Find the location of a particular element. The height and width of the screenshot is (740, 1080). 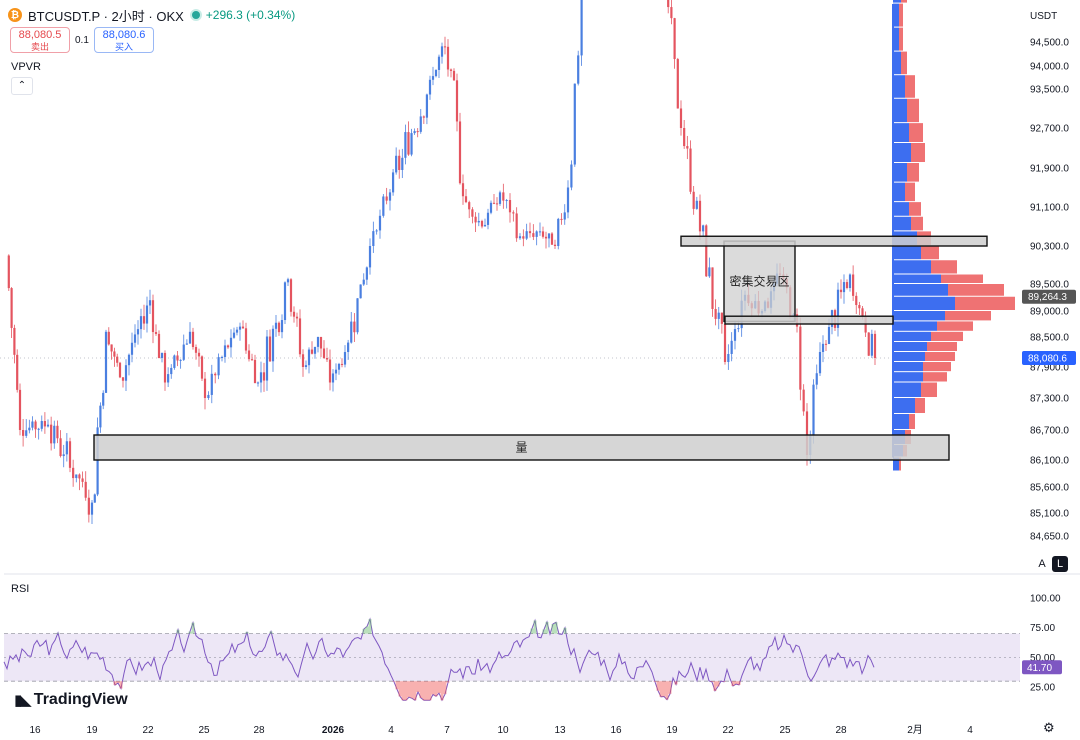

price-tick-label: 94,500.0 is located at coordinates (1049, 43).